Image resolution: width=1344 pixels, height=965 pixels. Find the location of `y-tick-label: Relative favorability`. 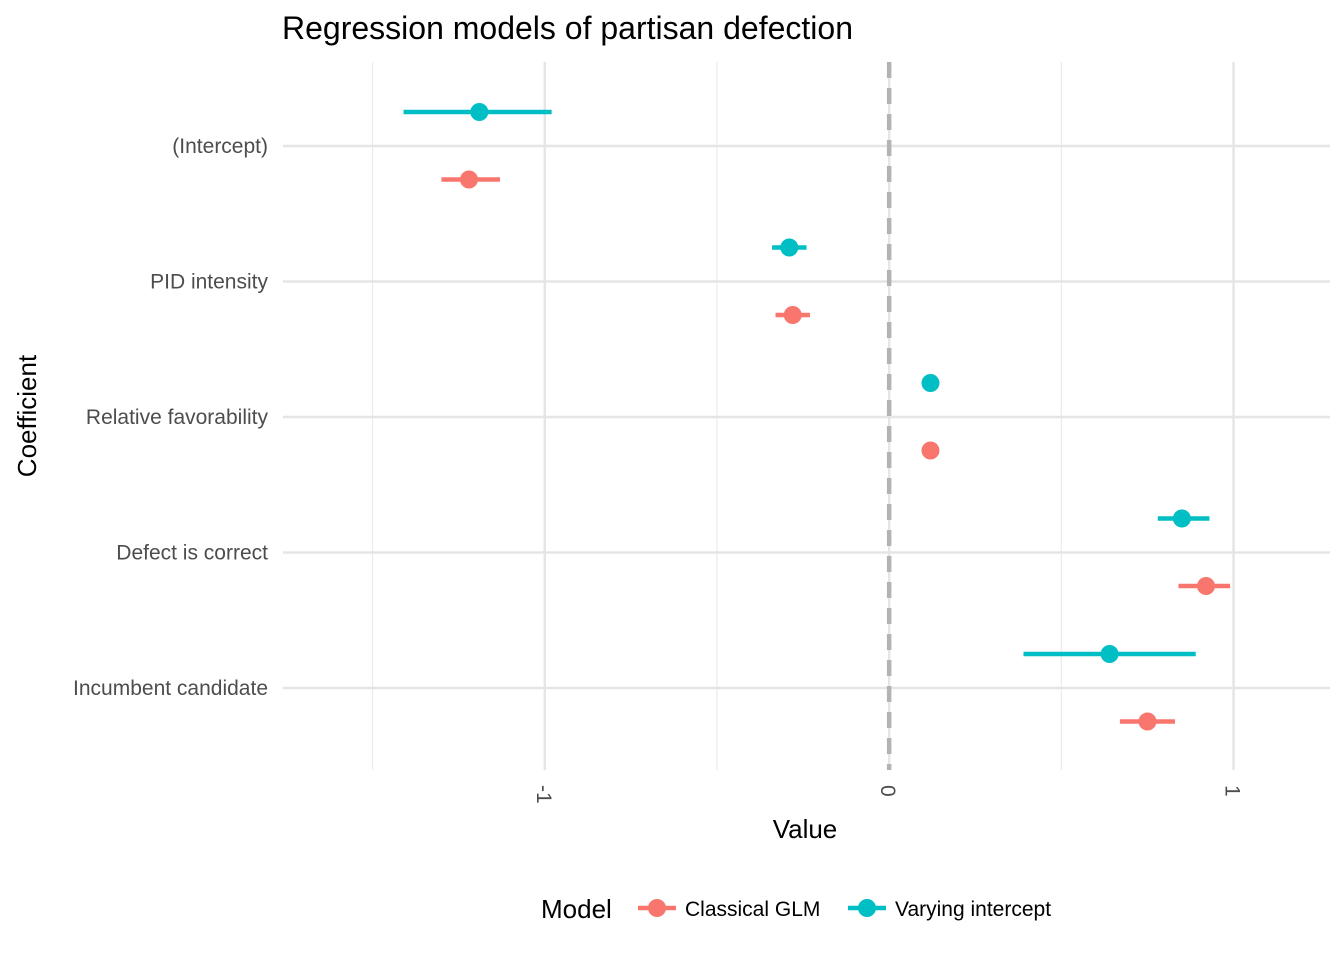

y-tick-label: Relative favorability is located at coordinates (177, 417).